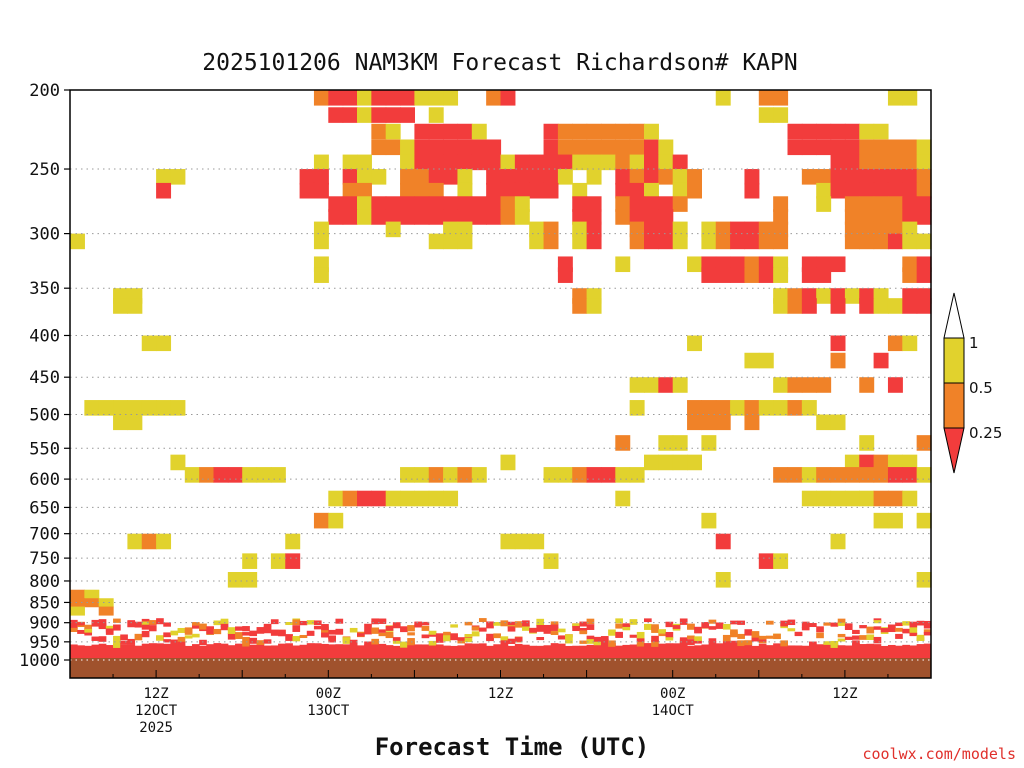  Describe the element at coordinates (44, 449) in the screenshot. I see `y-tick-label: 550` at that location.